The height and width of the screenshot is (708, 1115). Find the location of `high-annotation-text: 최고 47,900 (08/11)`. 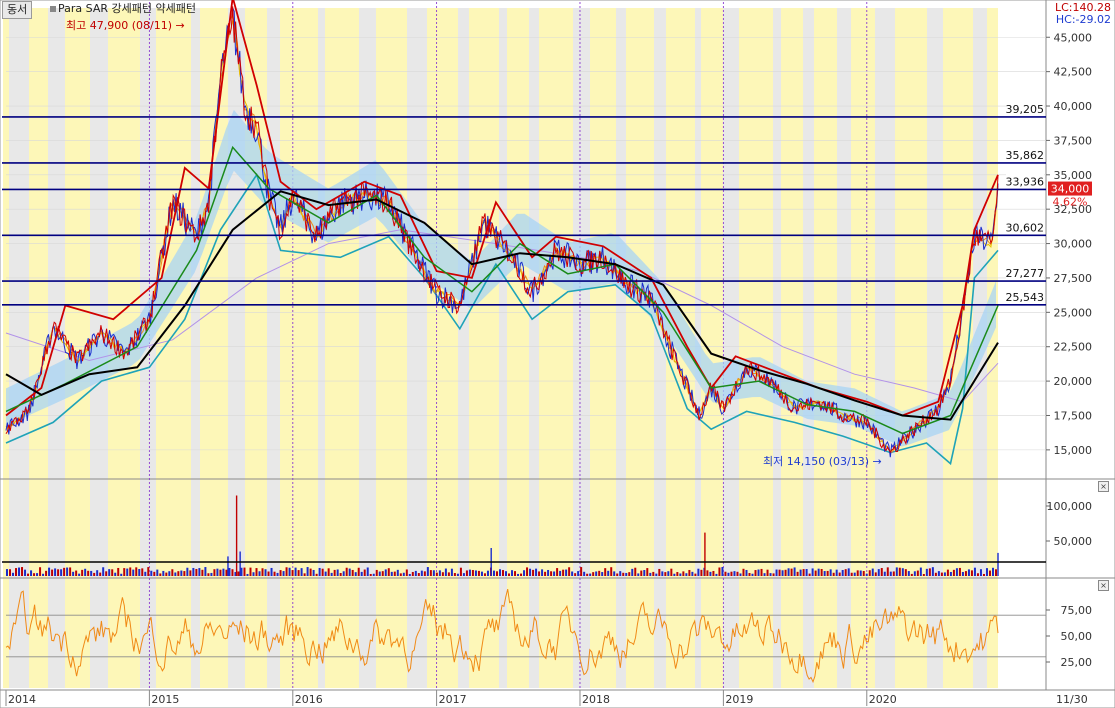

high-annotation-text: 최고 47,900 (08/11) is located at coordinates (119, 25).